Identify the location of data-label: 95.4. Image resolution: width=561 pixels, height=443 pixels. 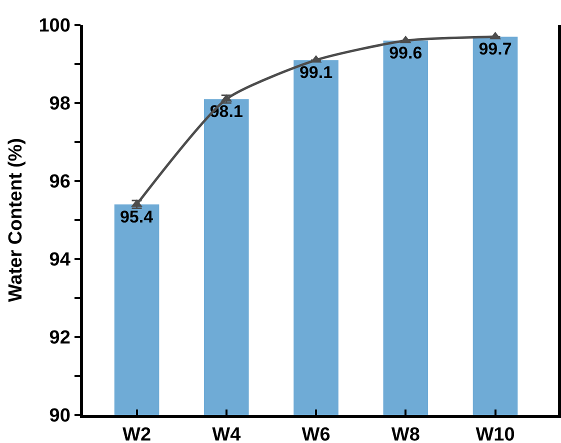
(137, 216).